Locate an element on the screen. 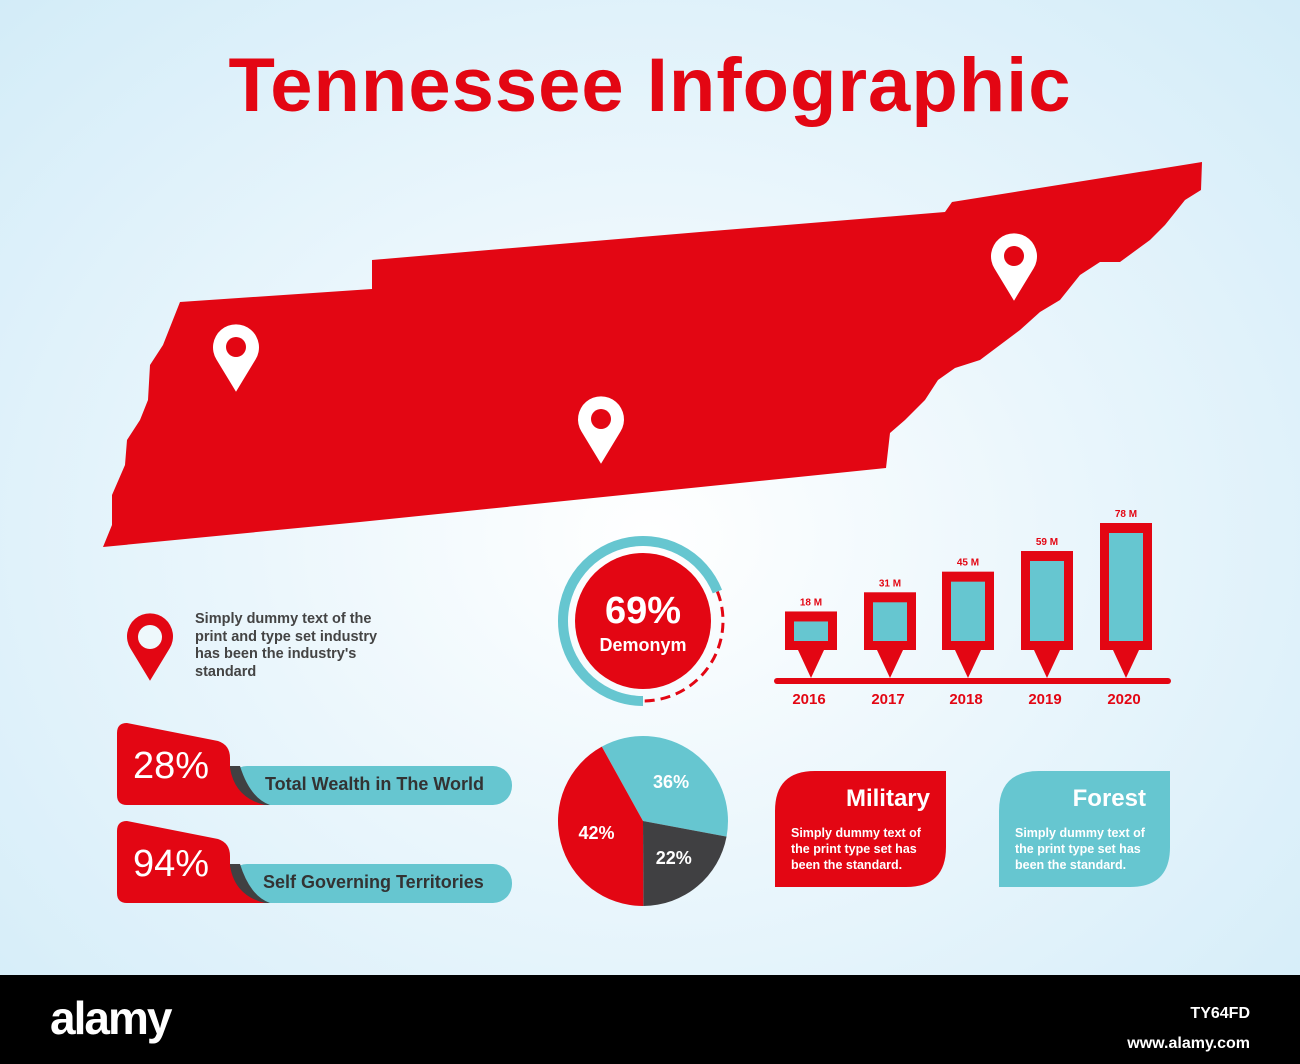 Image resolution: width=1300 pixels, height=1064 pixels. bar-category-label: 2017 is located at coordinates (887, 699).